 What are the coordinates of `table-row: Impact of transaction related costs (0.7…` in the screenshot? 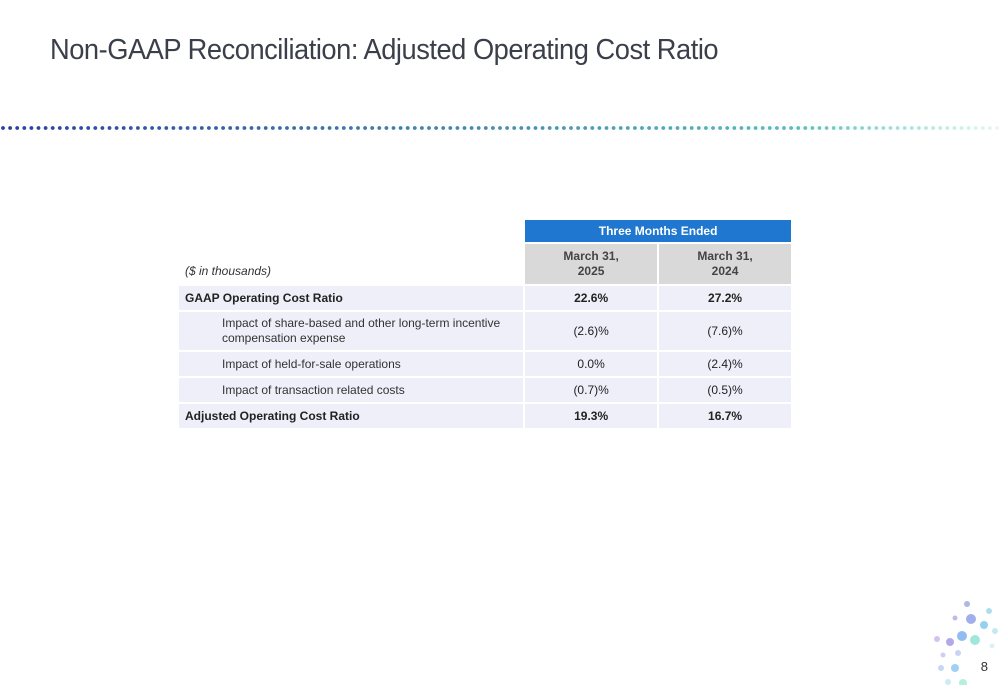 It's located at (485, 390).